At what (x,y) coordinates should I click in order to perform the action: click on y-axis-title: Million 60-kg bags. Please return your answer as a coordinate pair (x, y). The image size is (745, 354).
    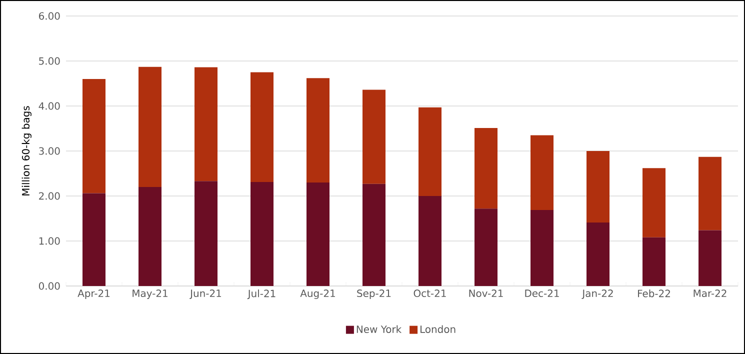
    Looking at the image, I should click on (27, 151).